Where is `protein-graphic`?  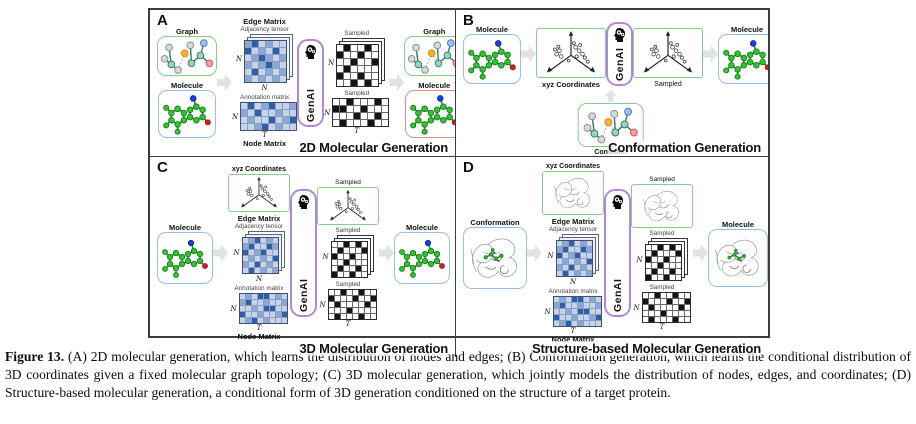 protein-graphic is located at coordinates (573, 193).